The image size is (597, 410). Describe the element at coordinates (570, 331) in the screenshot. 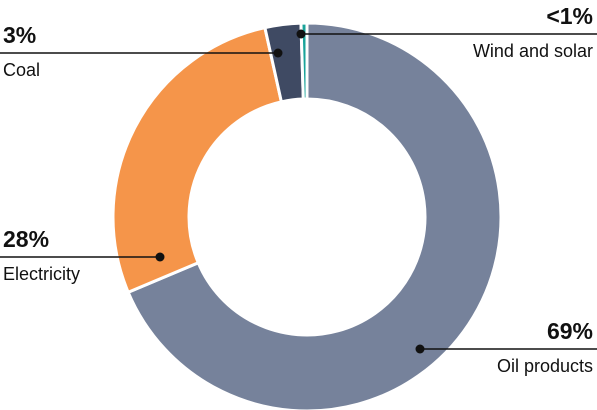

I see `value-label: 69%` at that location.